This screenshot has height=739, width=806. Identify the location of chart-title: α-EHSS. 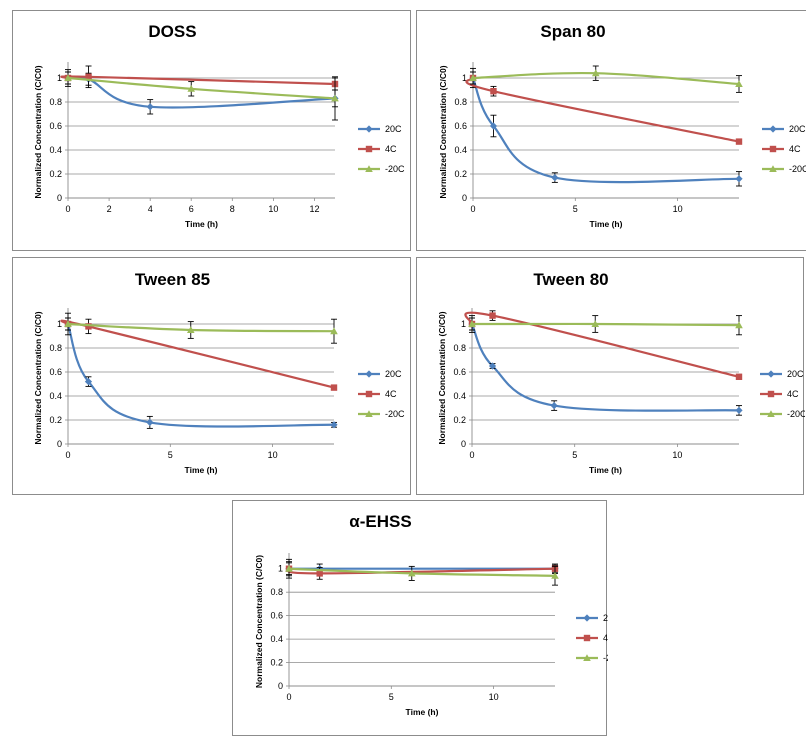
(380, 521).